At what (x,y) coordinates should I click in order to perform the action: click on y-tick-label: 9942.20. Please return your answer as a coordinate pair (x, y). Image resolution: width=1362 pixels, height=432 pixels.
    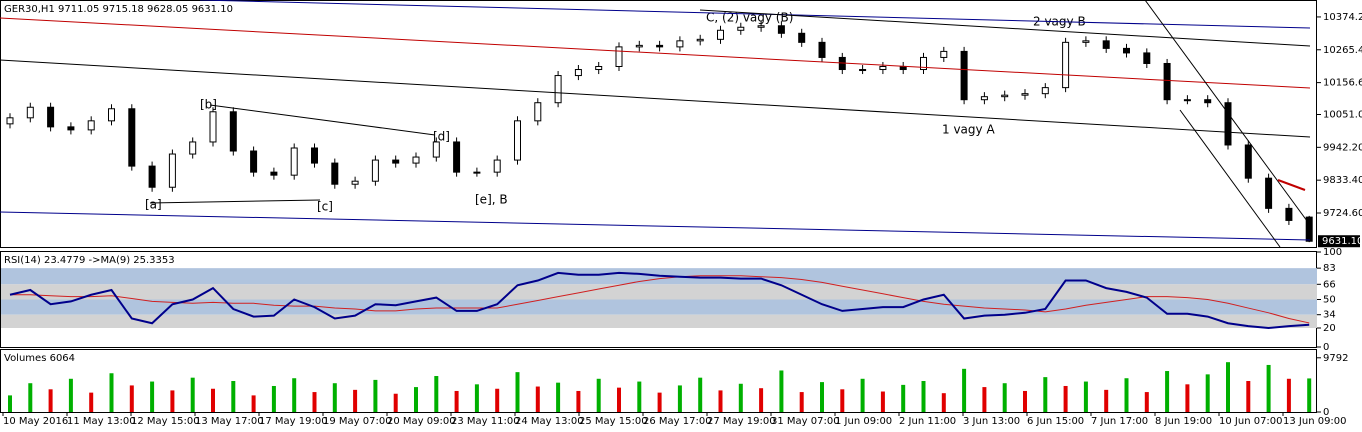
    Looking at the image, I should click on (1342, 147).